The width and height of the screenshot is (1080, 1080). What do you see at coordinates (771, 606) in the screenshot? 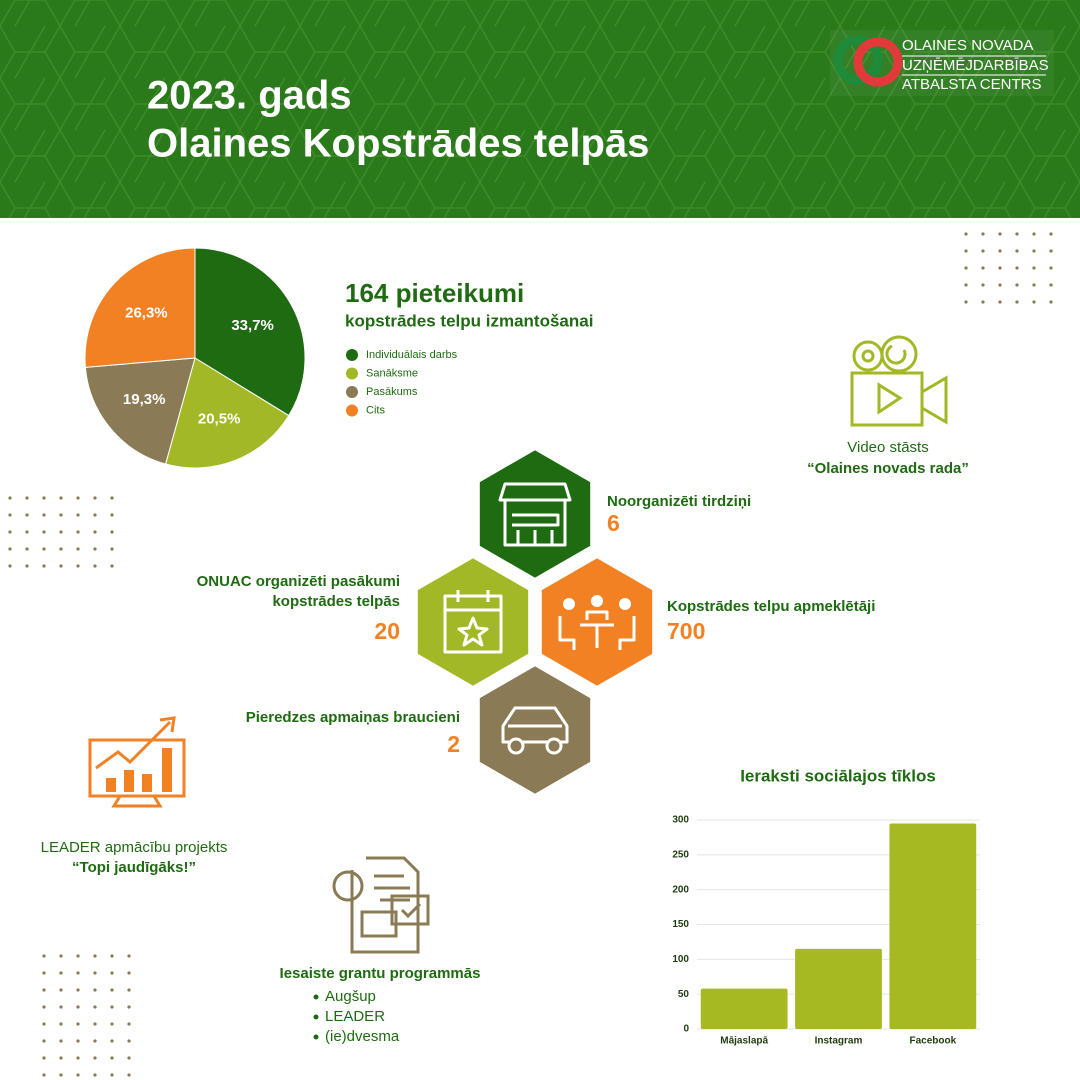
I see `stat-label: Kopstrādes telpu apmeklētāji` at bounding box center [771, 606].